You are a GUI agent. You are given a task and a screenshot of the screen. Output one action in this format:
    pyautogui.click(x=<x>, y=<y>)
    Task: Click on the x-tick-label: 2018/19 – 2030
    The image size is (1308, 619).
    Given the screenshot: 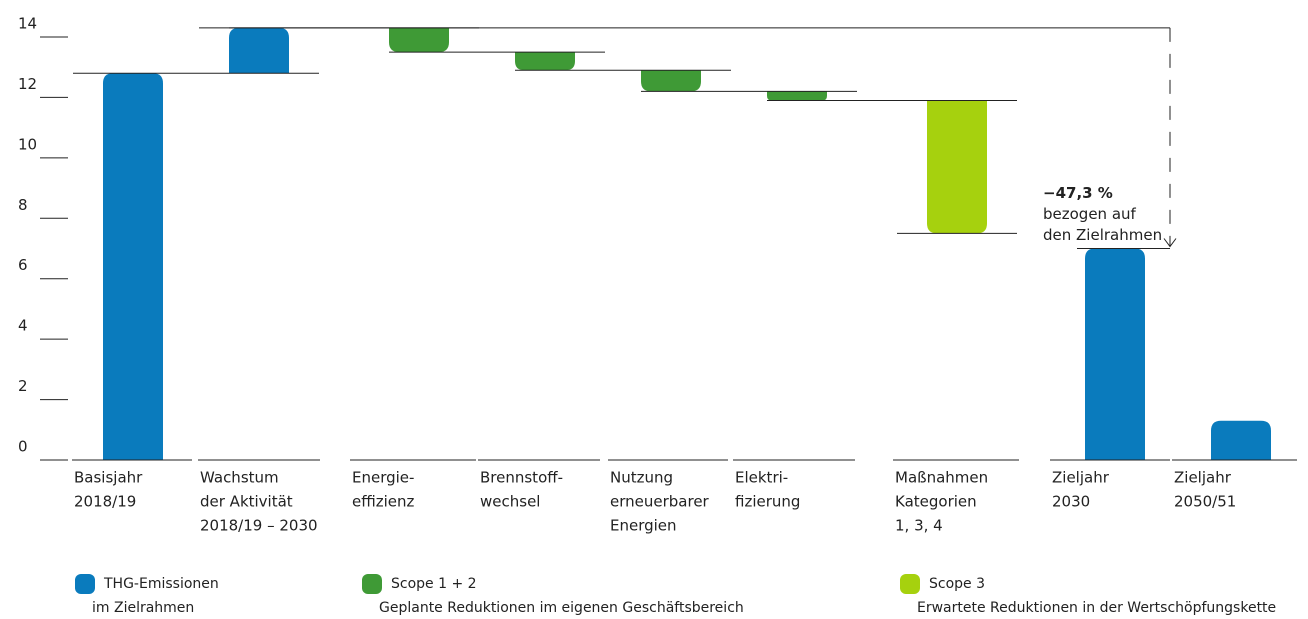 What is the action you would take?
    pyautogui.click(x=259, y=526)
    